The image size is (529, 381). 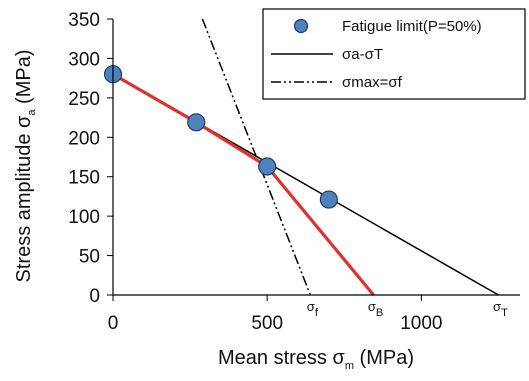 I want to click on y-tick-label: 50, so click(x=89, y=257).